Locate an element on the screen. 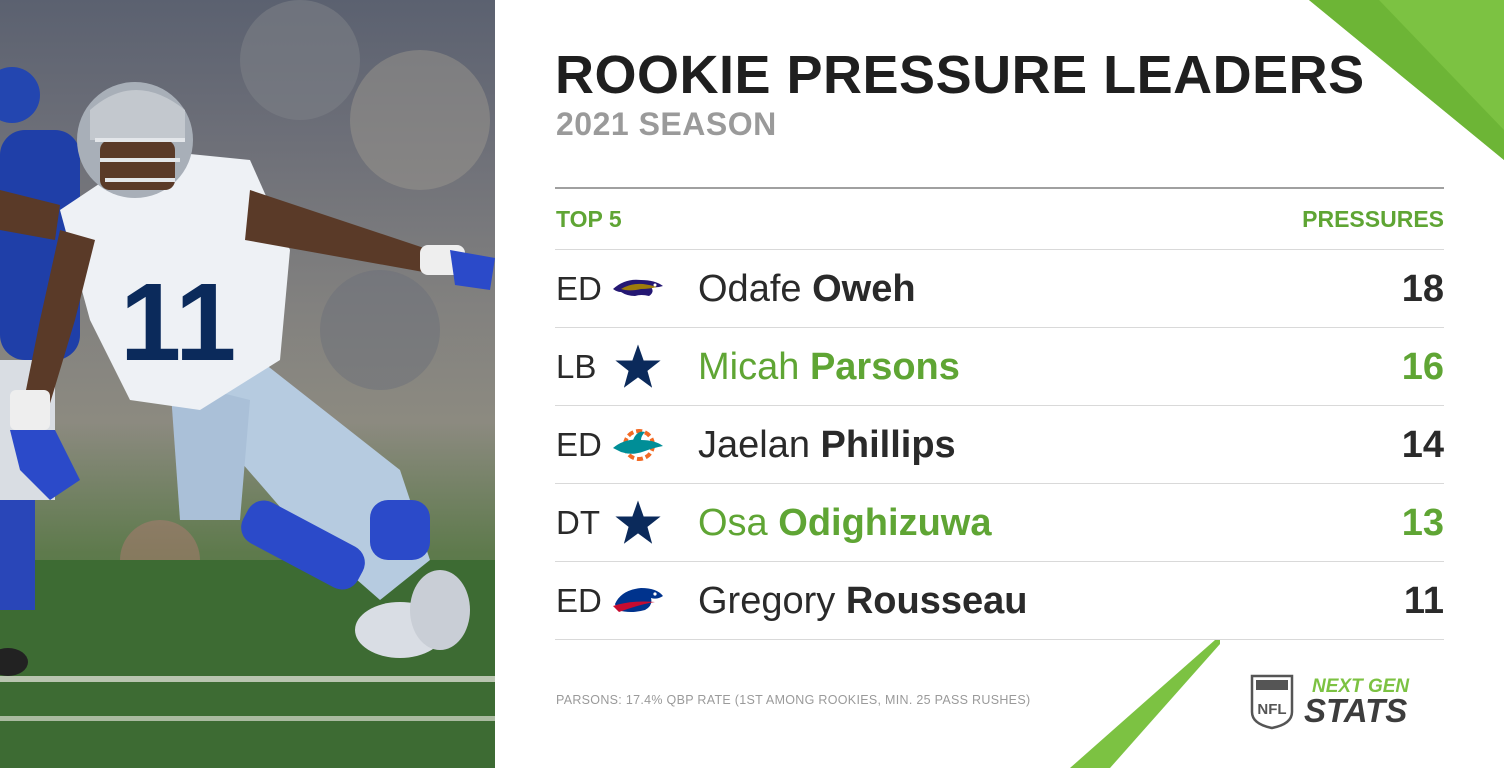 Image resolution: width=1504 pixels, height=768 pixels. player-last-name: Rousseau is located at coordinates (936, 601).